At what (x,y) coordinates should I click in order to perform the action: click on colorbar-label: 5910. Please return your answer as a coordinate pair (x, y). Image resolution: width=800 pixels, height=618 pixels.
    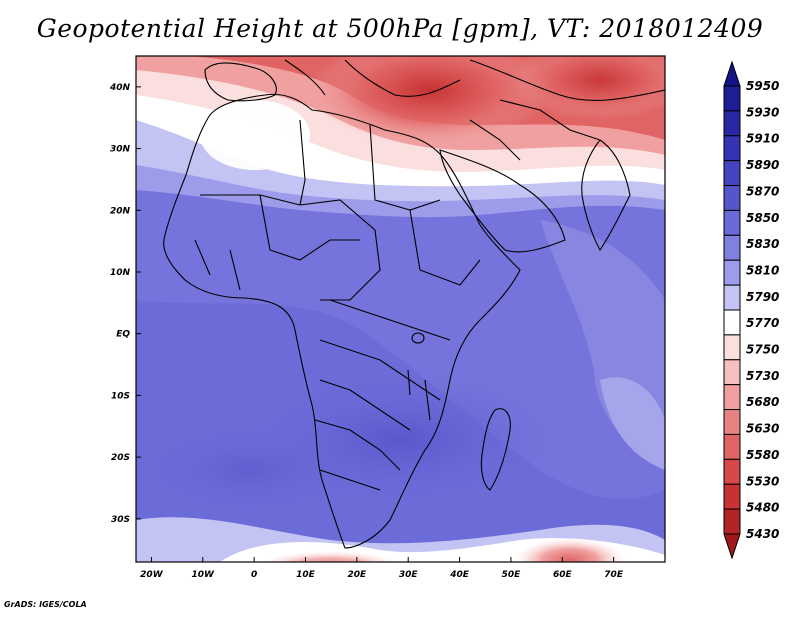
    Looking at the image, I should click on (762, 139).